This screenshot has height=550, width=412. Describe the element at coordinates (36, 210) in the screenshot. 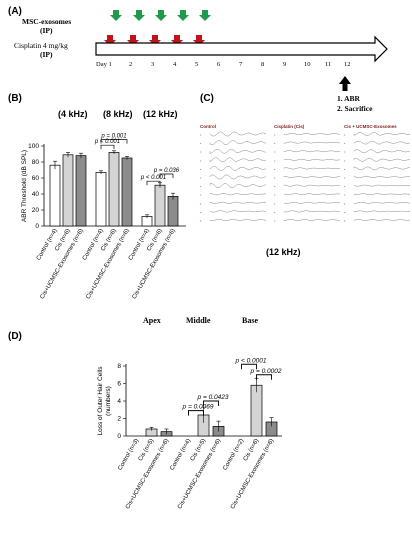

I see `y-tick-label: 20` at that location.